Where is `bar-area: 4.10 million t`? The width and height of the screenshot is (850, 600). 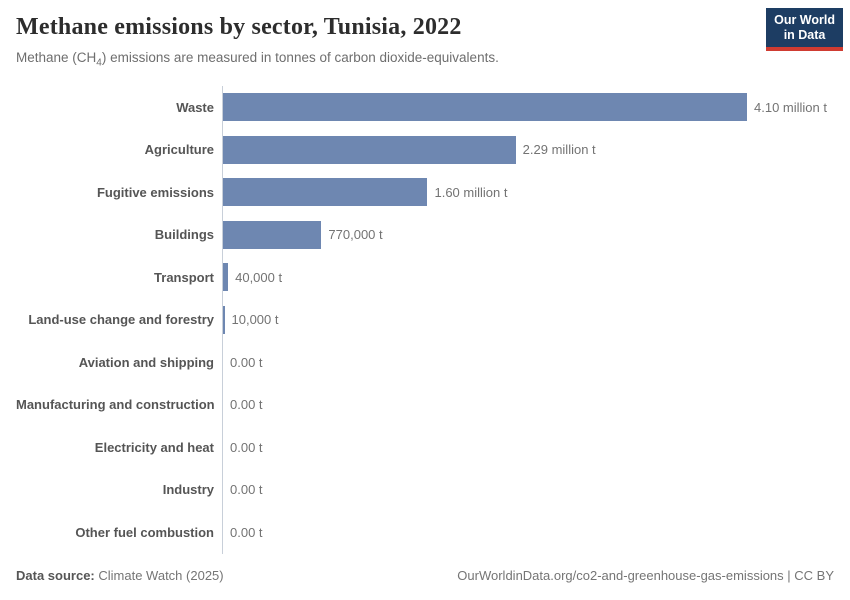
bar-area: 4.10 million t is located at coordinates (536, 107).